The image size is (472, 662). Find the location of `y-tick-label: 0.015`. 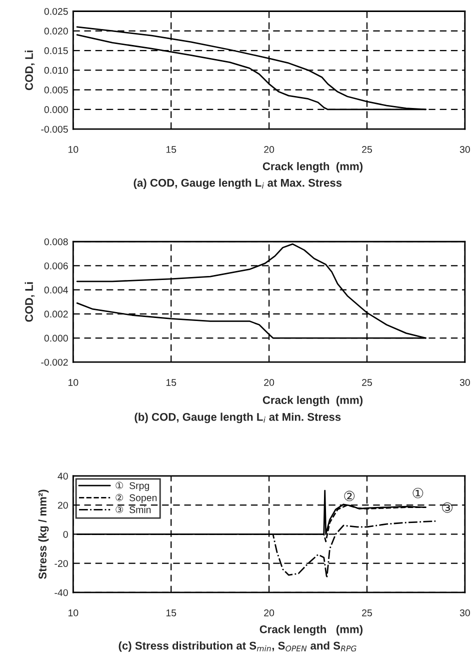

y-tick-label: 0.015 is located at coordinates (56, 50).